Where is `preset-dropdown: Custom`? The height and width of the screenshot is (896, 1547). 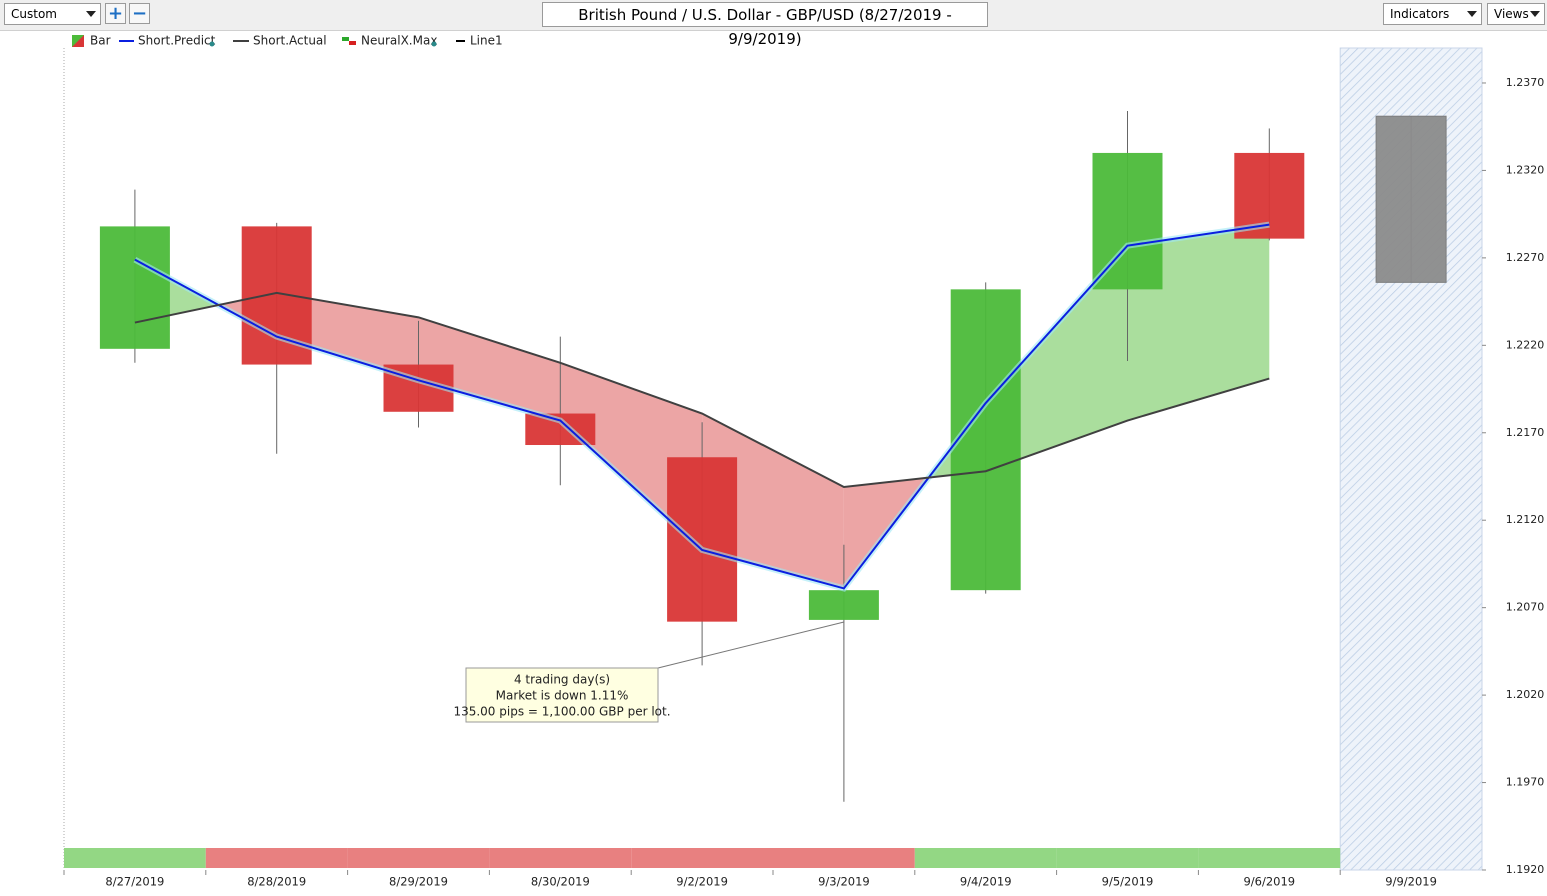
preset-dropdown: Custom is located at coordinates (52, 14).